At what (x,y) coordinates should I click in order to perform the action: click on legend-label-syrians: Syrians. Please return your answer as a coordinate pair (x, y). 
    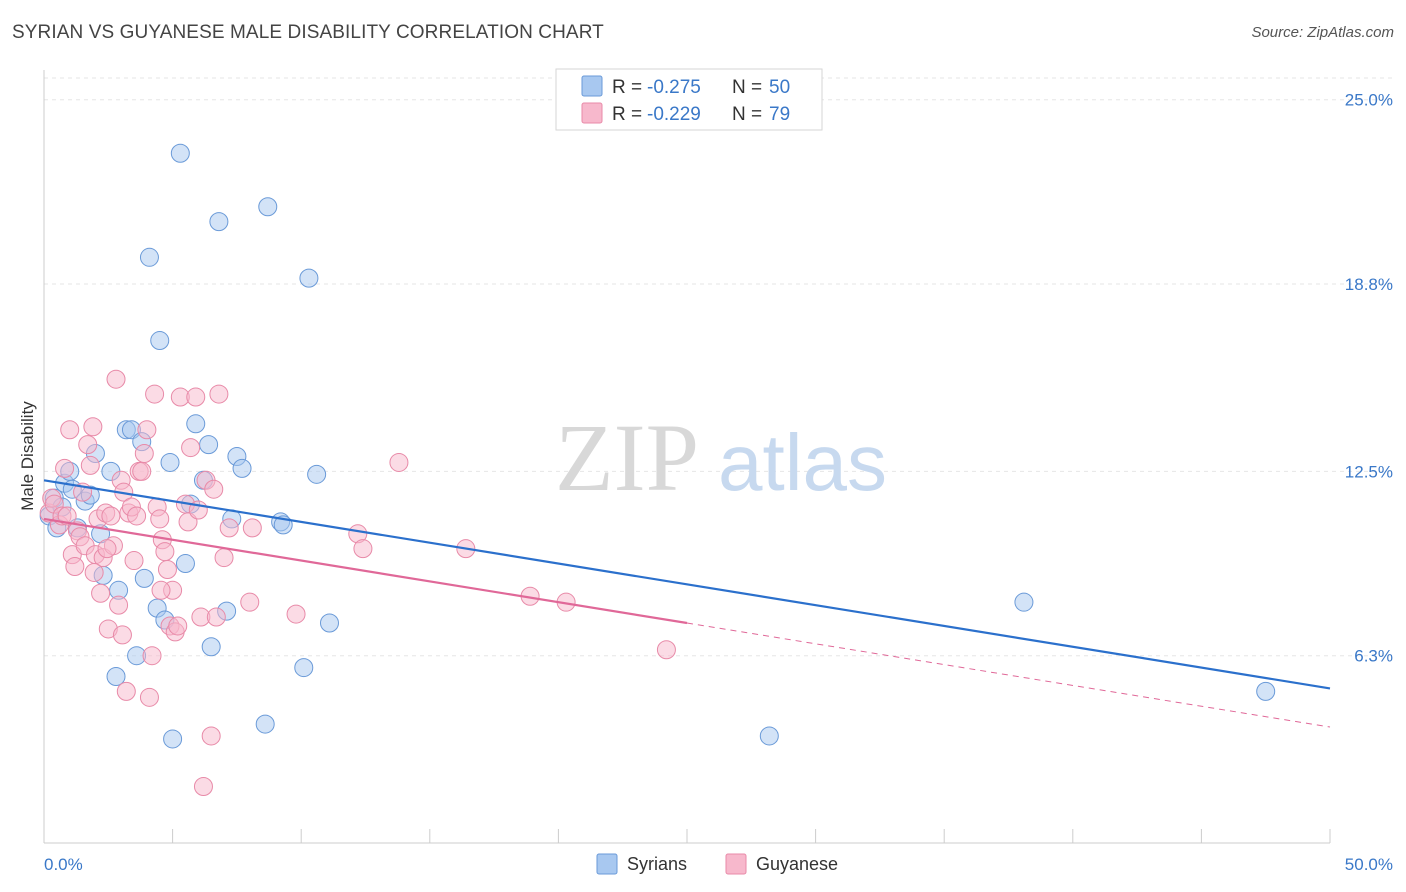
    Looking at the image, I should click on (657, 864).